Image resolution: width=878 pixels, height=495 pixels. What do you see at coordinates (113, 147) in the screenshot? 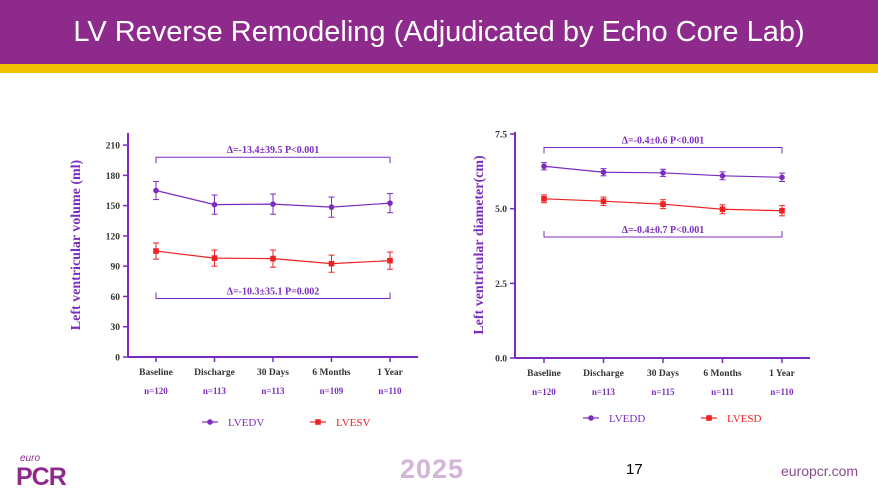
I see `y-tick-label: 210` at bounding box center [113, 147].